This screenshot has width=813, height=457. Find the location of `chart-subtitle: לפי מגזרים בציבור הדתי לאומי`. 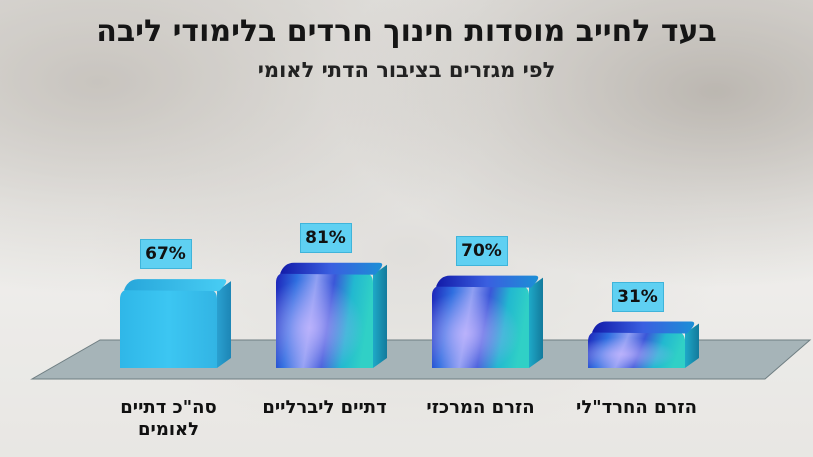

chart-subtitle: לפי מגזרים בציבור הדתי לאומי is located at coordinates (406, 70).